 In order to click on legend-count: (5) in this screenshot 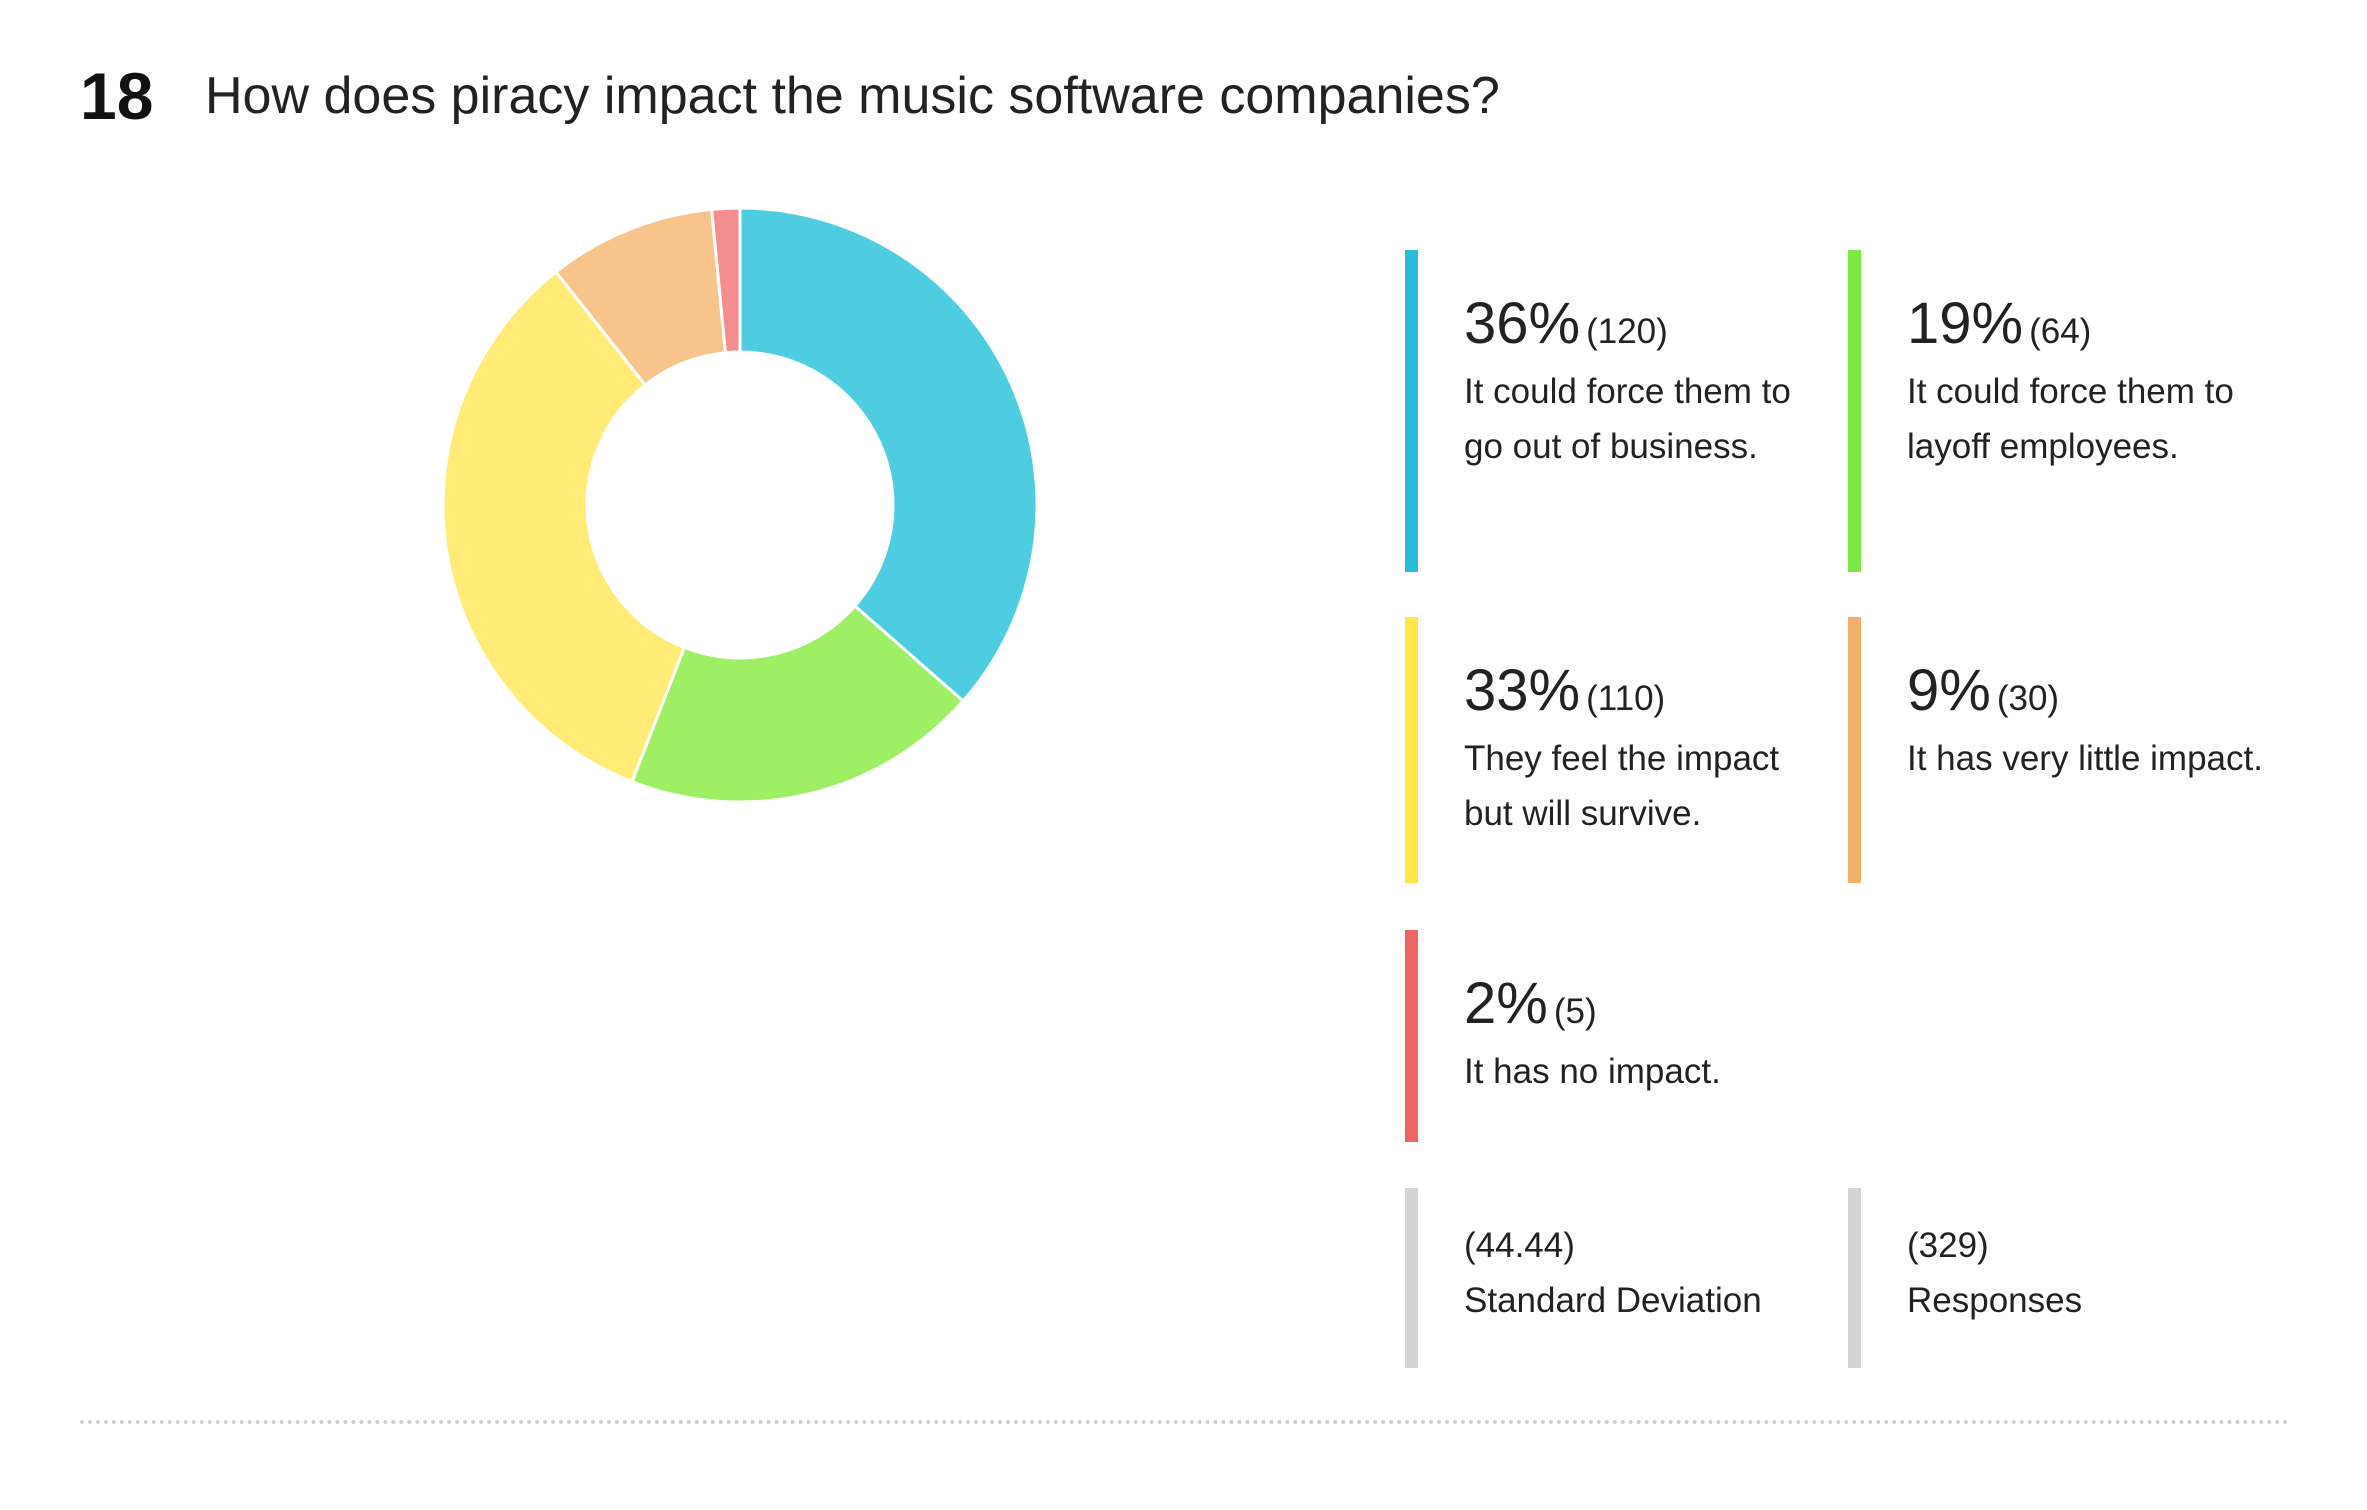, I will do `click(1575, 1011)`.